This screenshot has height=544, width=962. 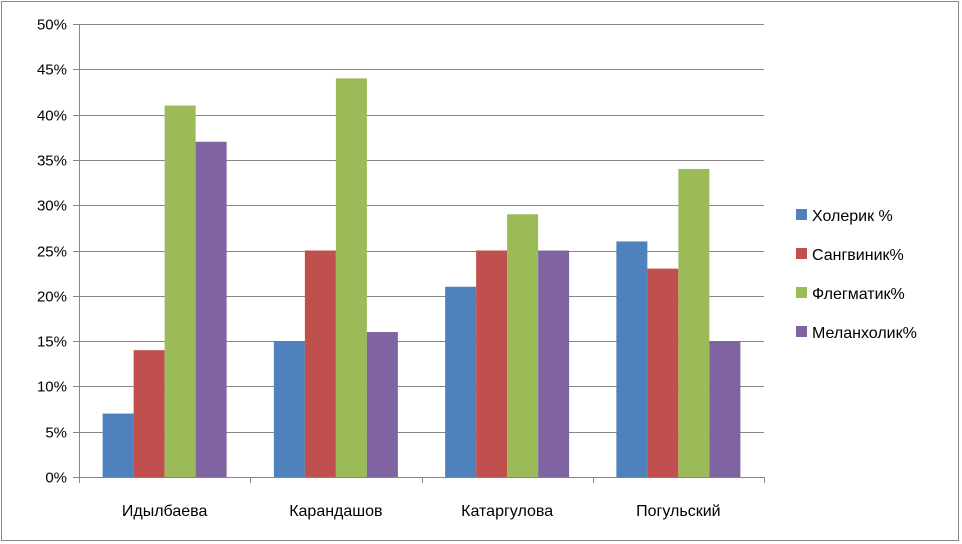 What do you see at coordinates (852, 216) in the screenshot?
I see `legend-label: Холерик %` at bounding box center [852, 216].